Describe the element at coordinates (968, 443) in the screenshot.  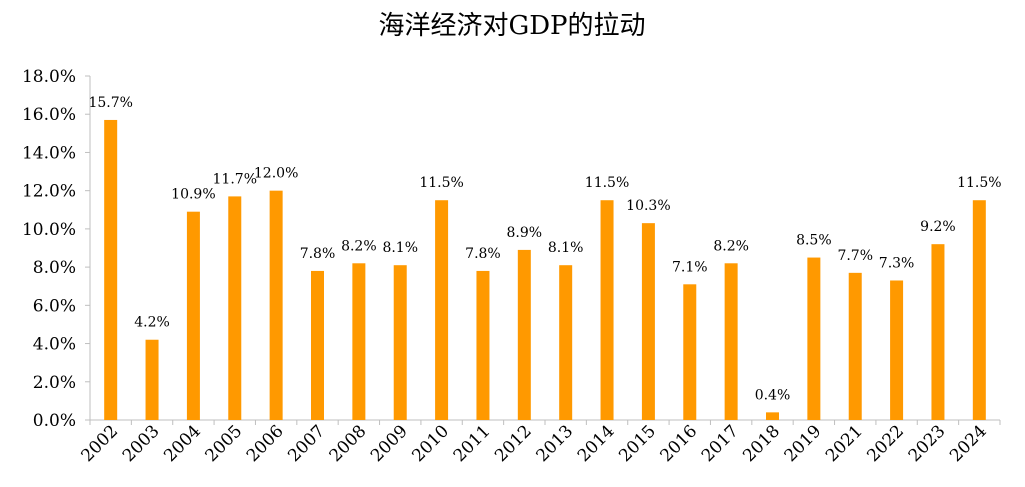
I see `x-tick-label: 2024` at that location.